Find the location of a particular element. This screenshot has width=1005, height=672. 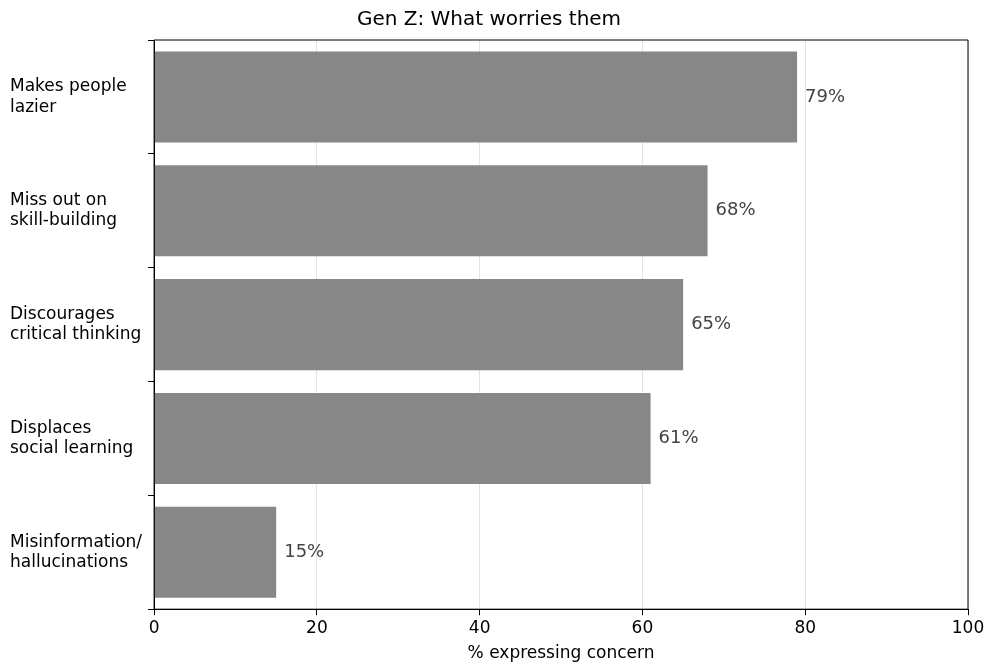

chart-title: Gen Z: What worries them is located at coordinates (489, 18).